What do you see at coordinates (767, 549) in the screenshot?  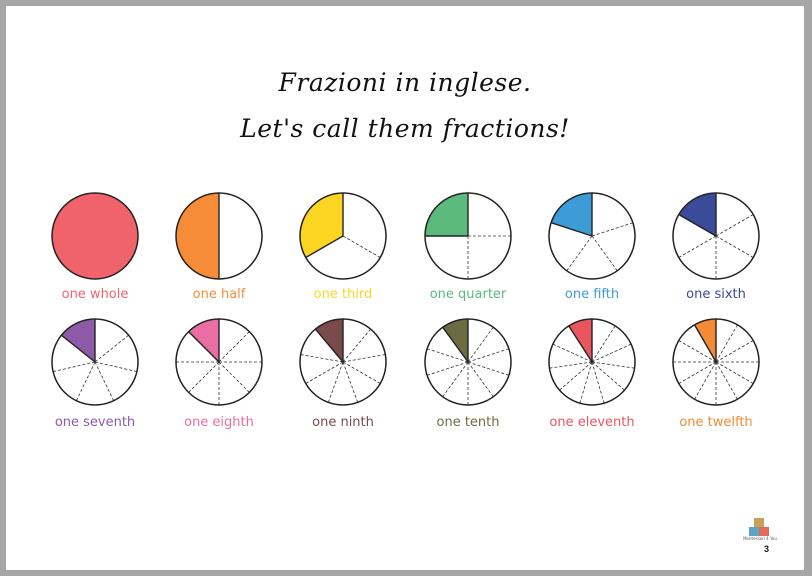 I see `page-number: 3` at bounding box center [767, 549].